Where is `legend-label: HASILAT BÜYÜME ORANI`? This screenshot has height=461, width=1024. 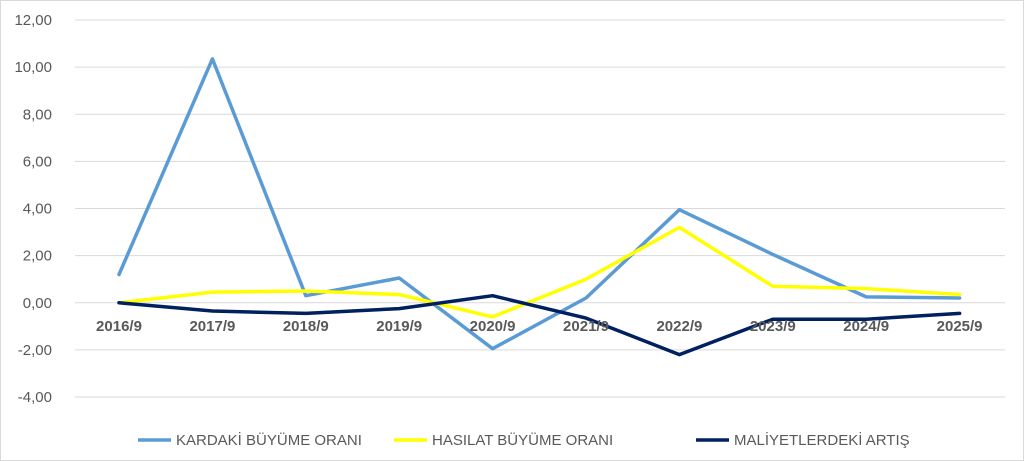 legend-label: HASILAT BÜYÜME ORANI is located at coordinates (522, 440).